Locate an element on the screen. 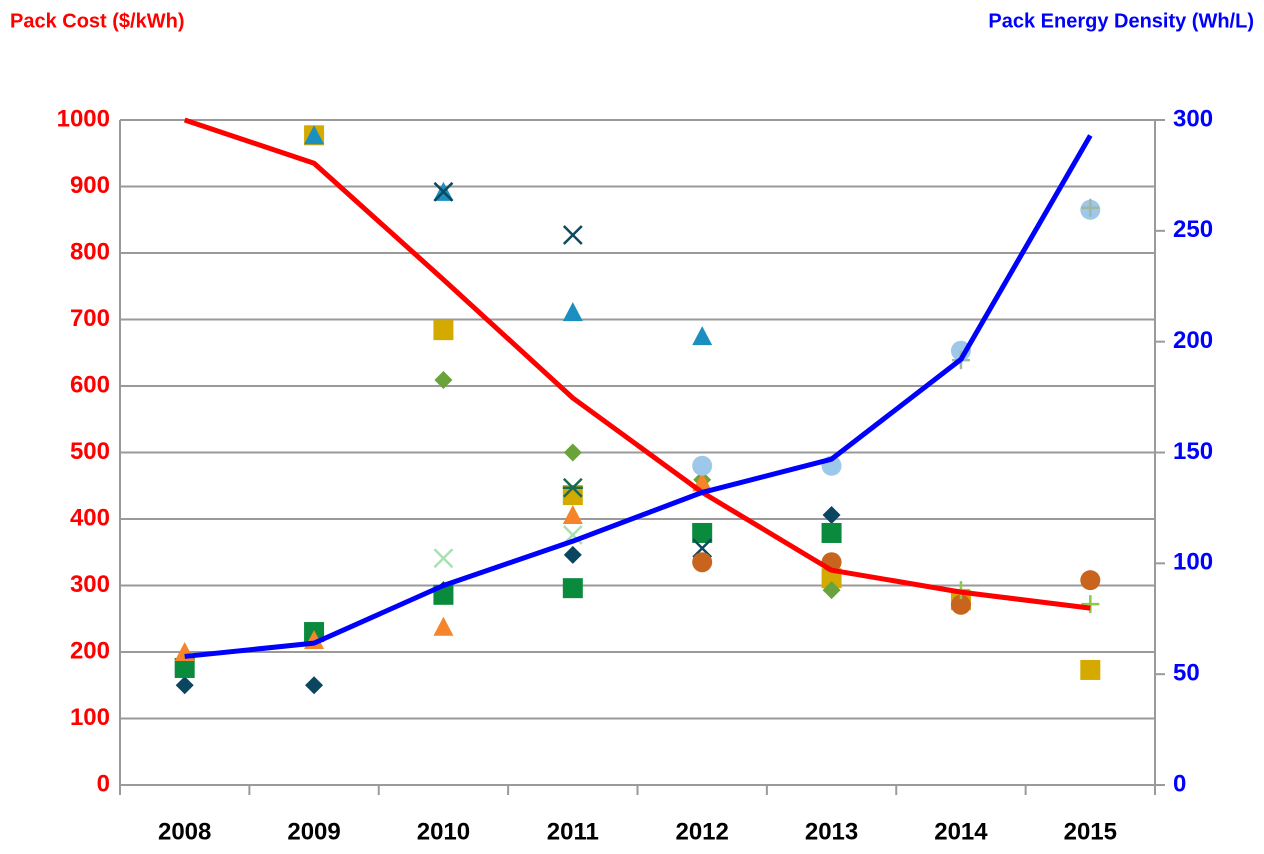 This screenshot has width=1264, height=854. y-tick-label: 200 is located at coordinates (90, 650).